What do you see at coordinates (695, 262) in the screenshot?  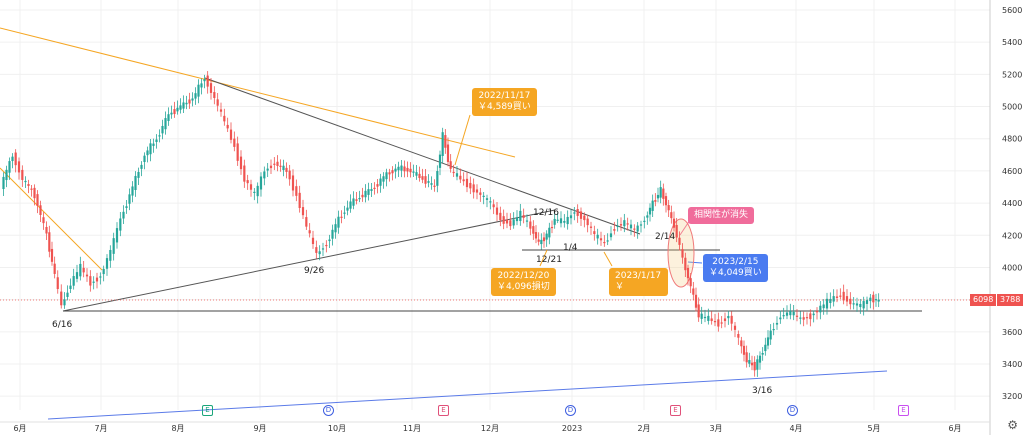 I see `callout-line` at bounding box center [695, 262].